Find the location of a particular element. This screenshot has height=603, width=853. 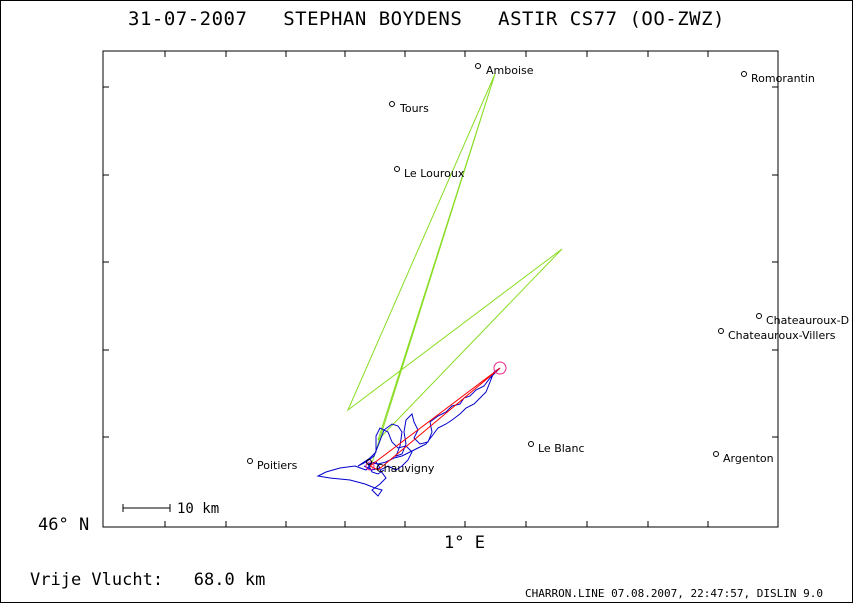

city-label-poitiers: Poitiers is located at coordinates (277, 465).